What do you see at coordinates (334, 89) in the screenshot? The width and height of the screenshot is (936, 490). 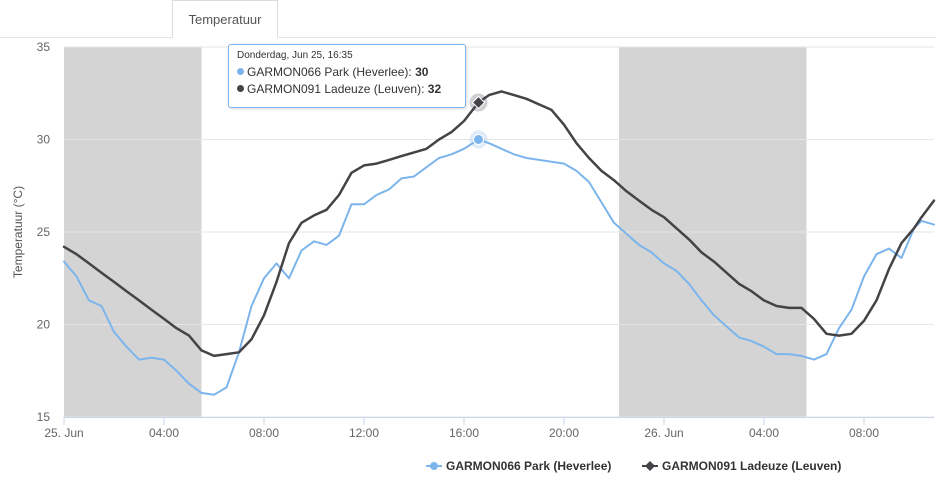 I see `tooltip-name-leuven: GARMON091 Ladeuze (Leuven)` at bounding box center [334, 89].